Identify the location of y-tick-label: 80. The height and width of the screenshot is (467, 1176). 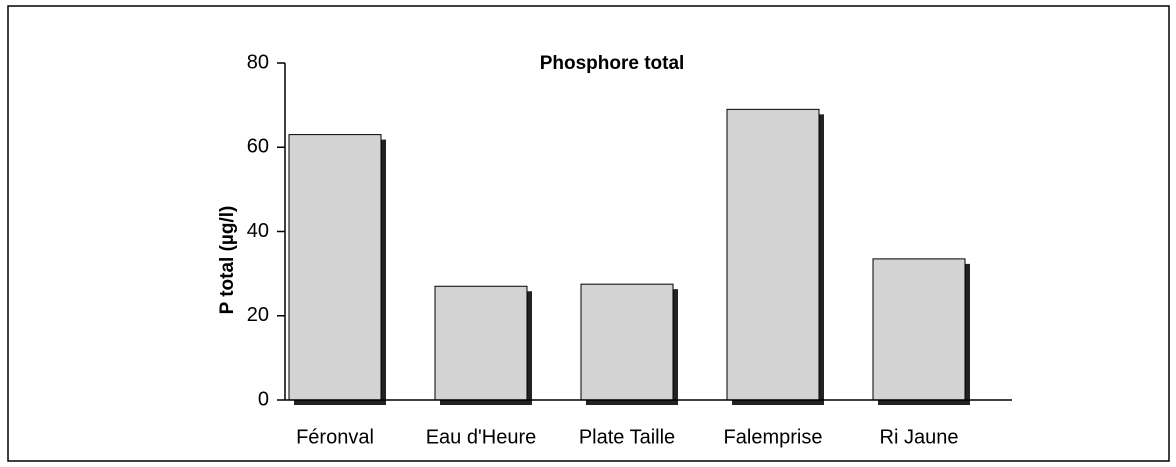
(258, 62).